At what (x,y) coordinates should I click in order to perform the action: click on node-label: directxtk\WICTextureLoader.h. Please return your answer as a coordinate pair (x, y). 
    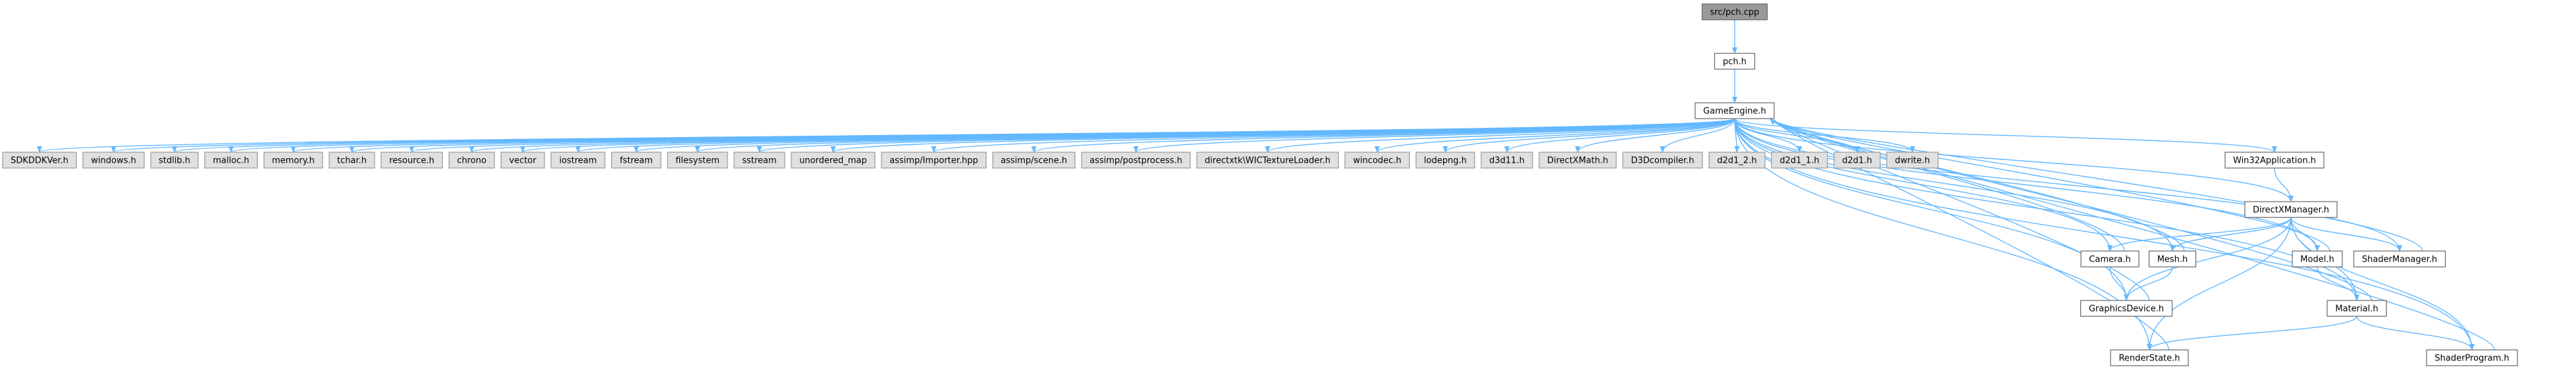
    Looking at the image, I should click on (1267, 161).